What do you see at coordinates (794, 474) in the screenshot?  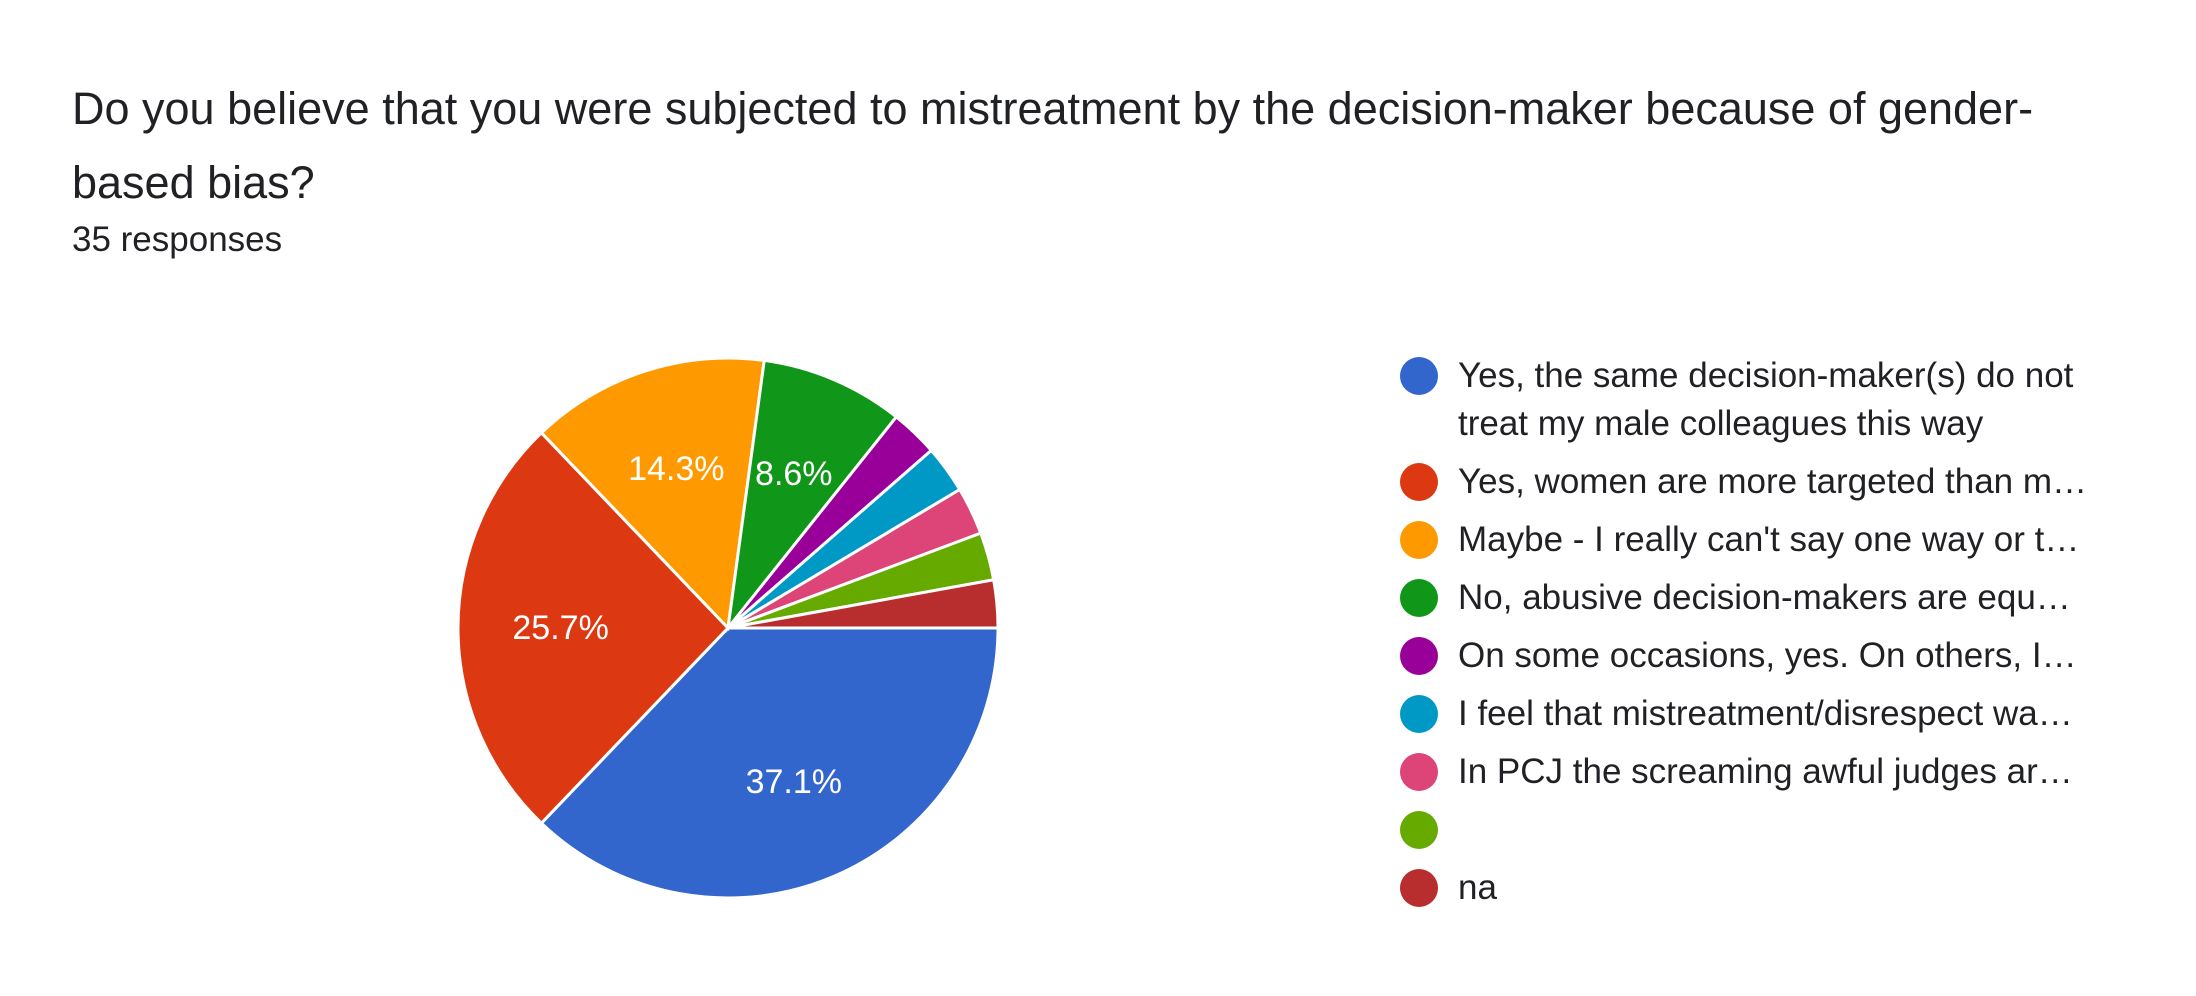 I see `slice-label-4: 8.6%` at bounding box center [794, 474].